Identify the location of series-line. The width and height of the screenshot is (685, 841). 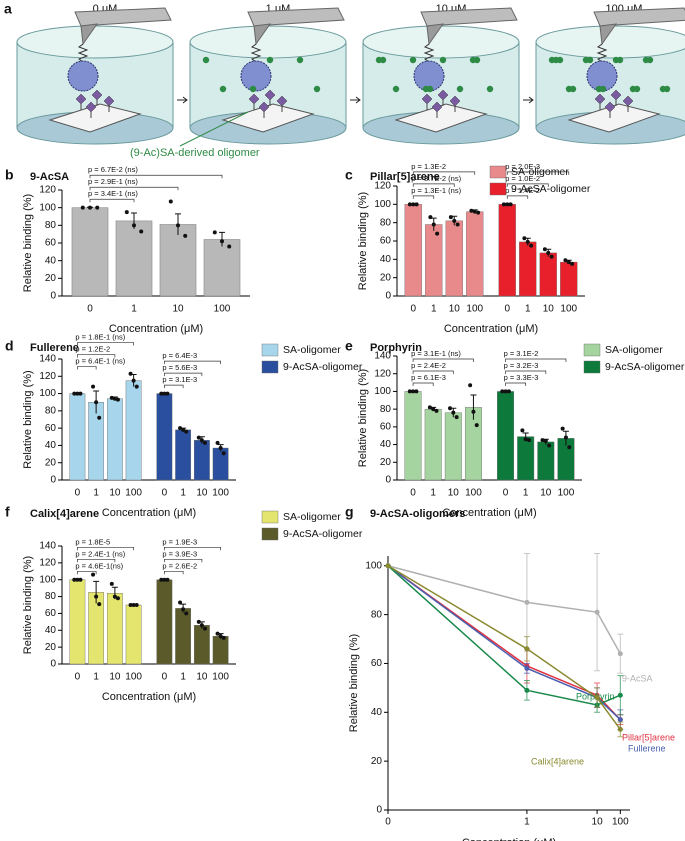
(504, 647).